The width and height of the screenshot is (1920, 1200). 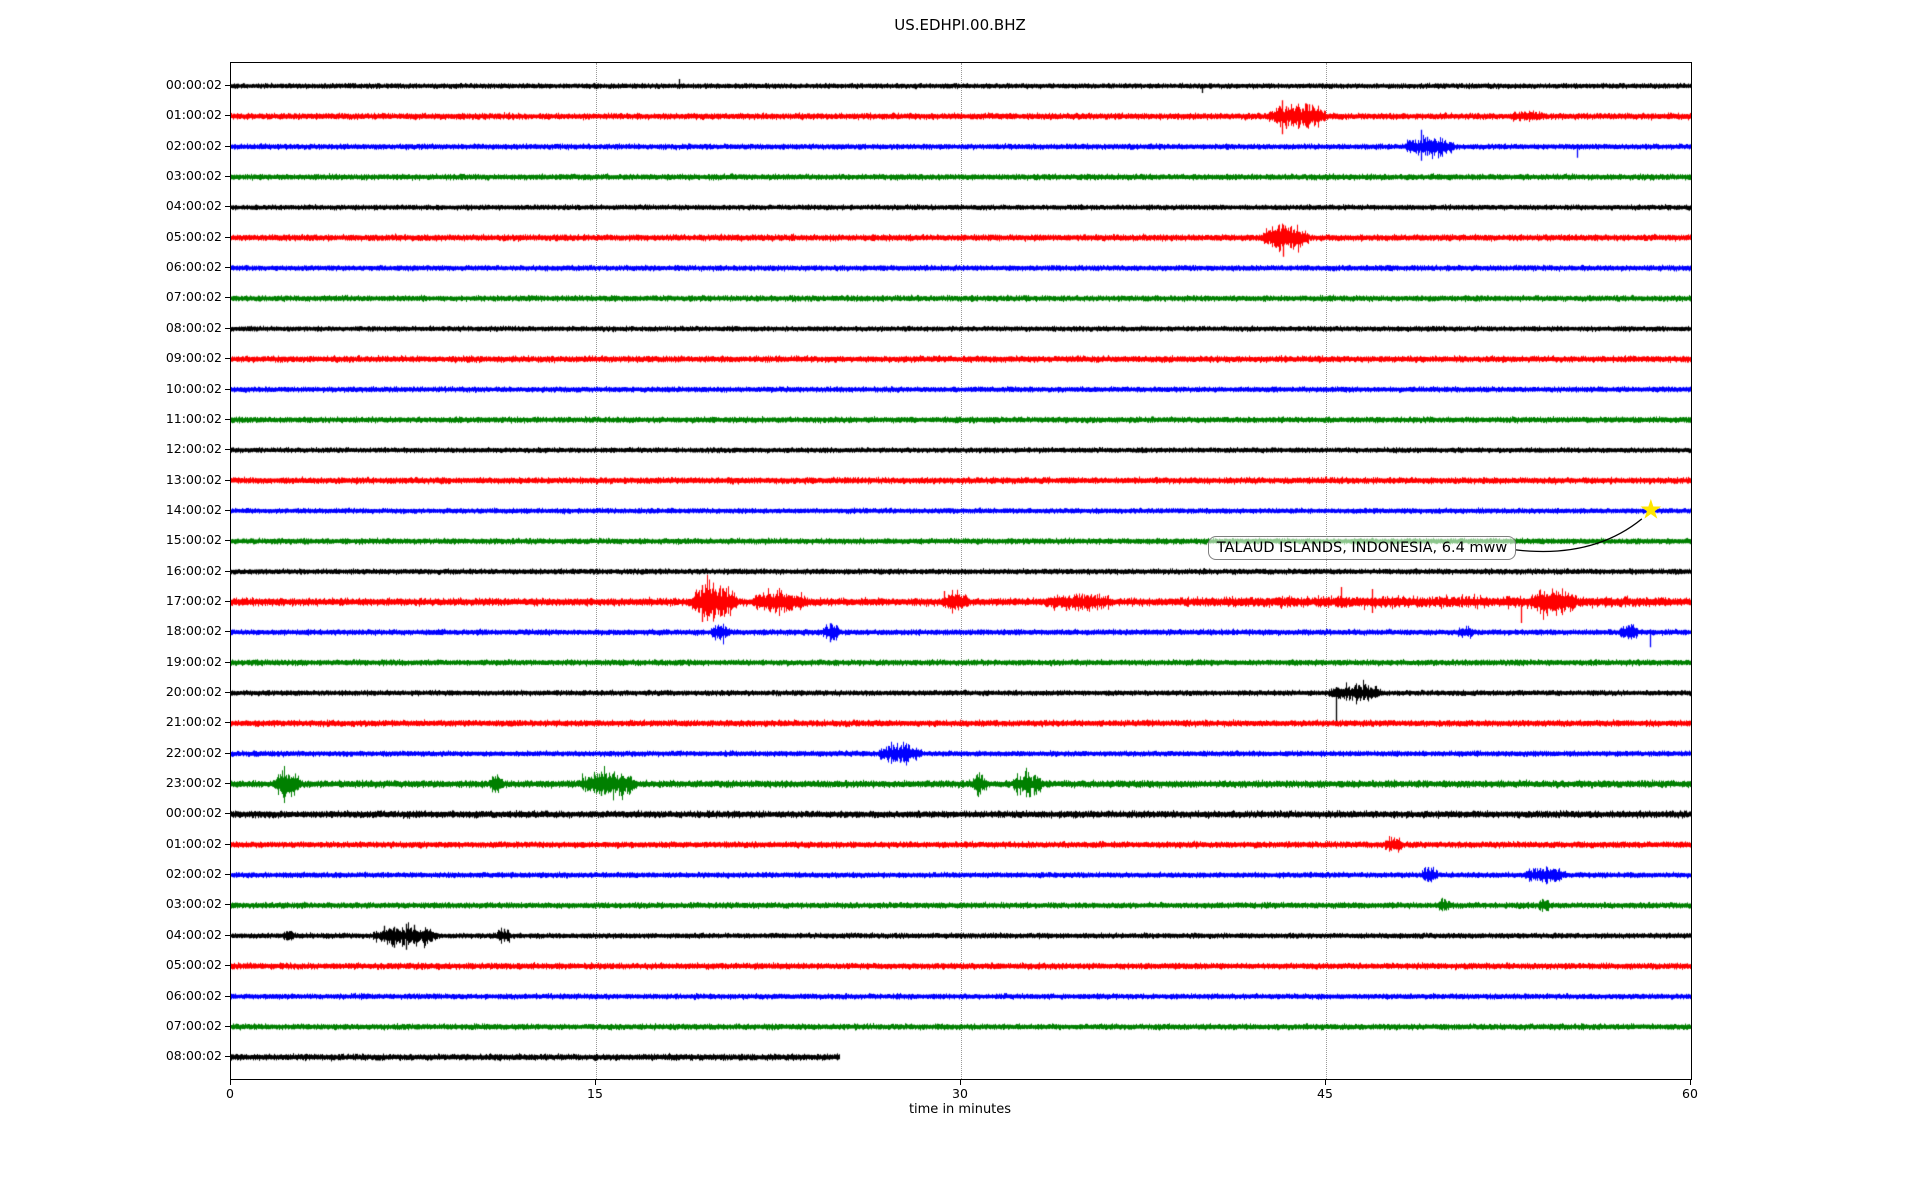 What do you see at coordinates (193, 600) in the screenshot?
I see `trace-time-label: 17:00:02` at bounding box center [193, 600].